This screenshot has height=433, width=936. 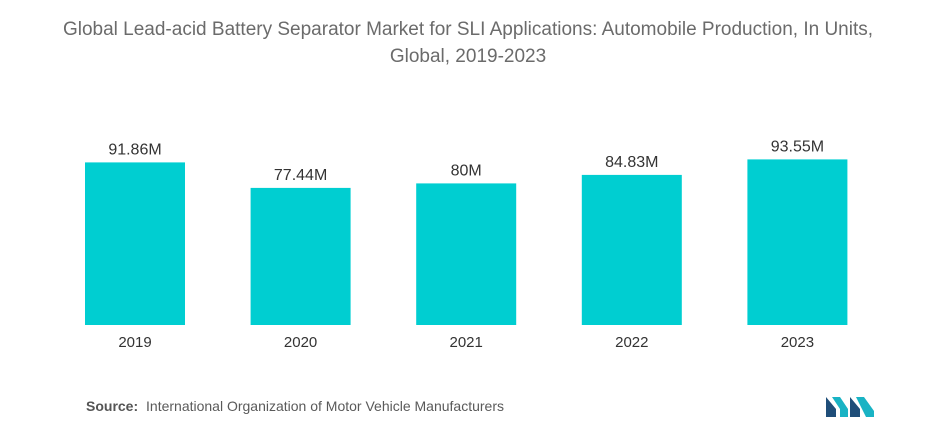 What do you see at coordinates (631, 249) in the screenshot?
I see `bar-2022` at bounding box center [631, 249].